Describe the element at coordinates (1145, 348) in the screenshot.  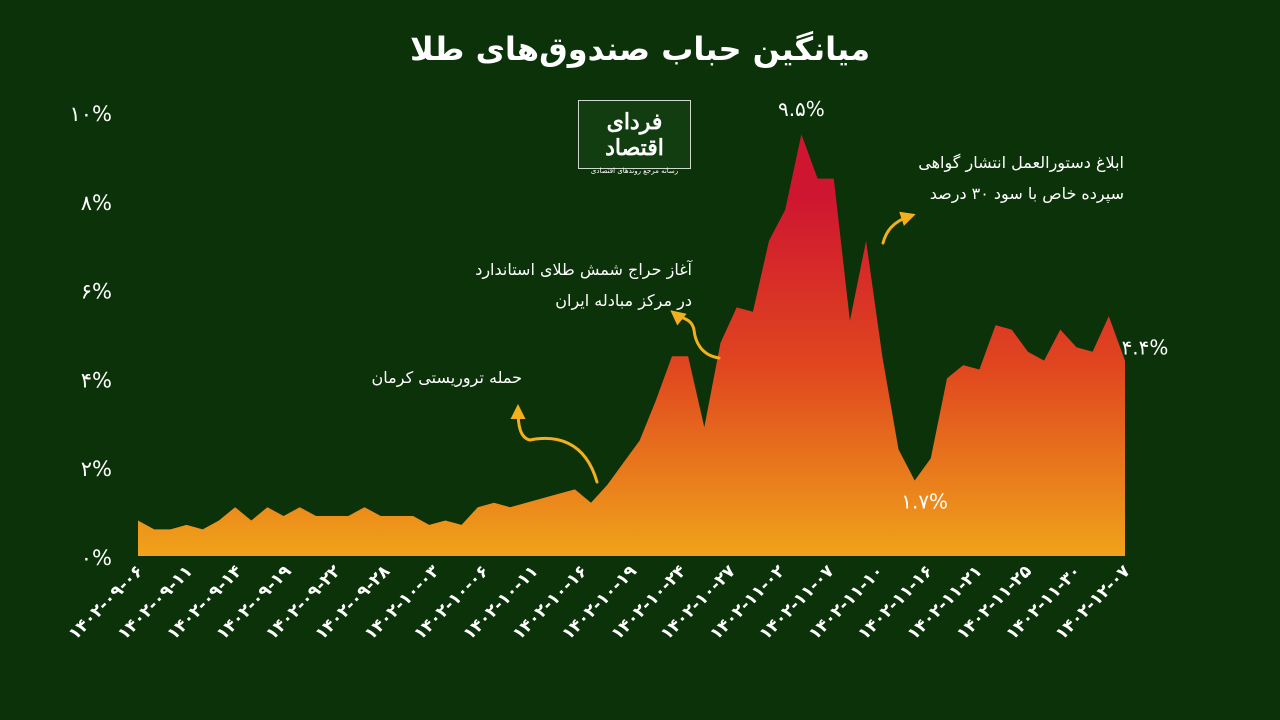
I see `point-label: ۴.۴%` at that location.